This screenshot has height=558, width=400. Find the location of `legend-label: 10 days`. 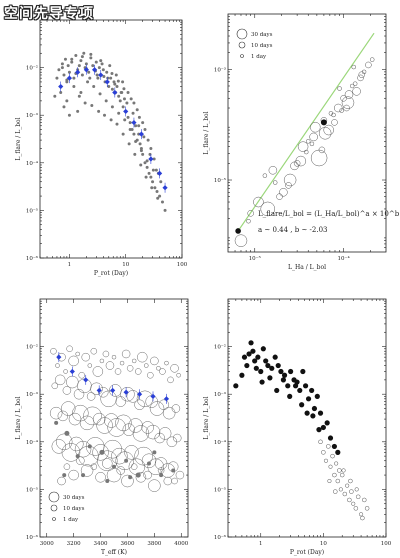

legend-label: 10 days is located at coordinates (262, 46).